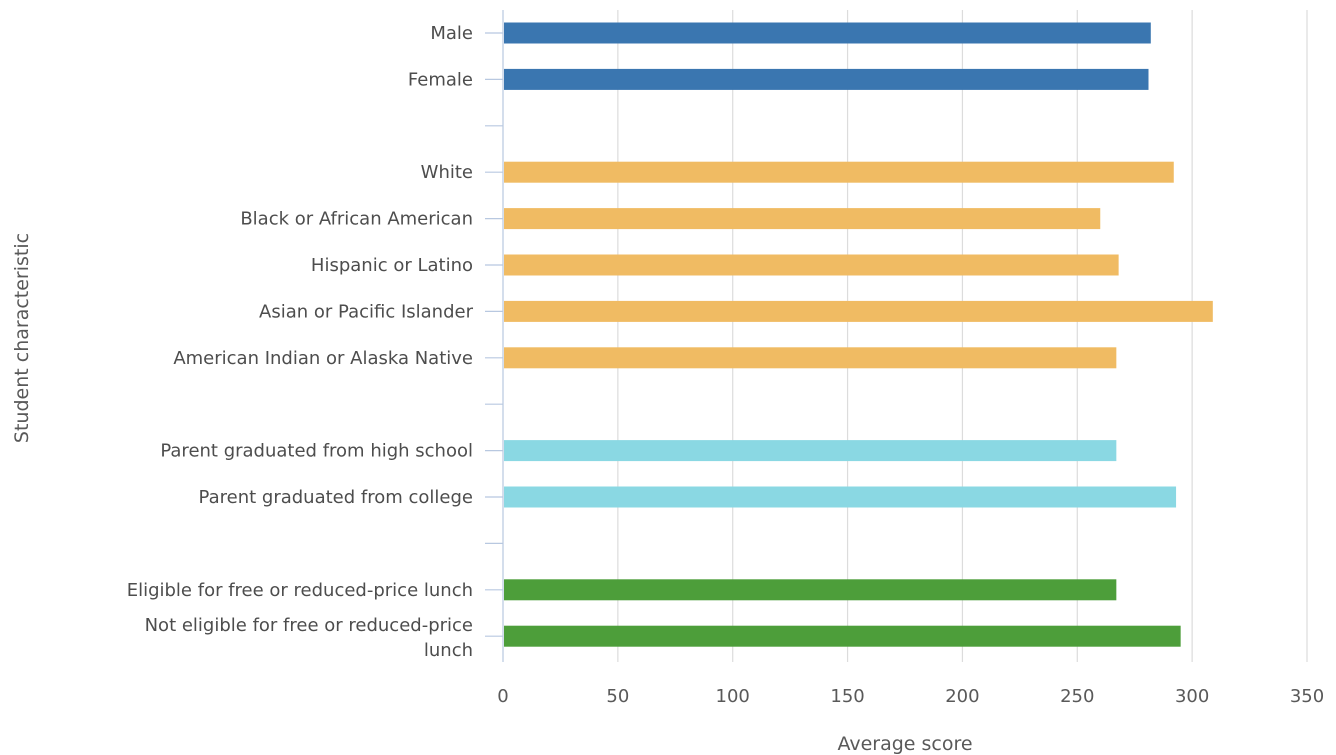 This screenshot has width=1336, height=755. Describe the element at coordinates (392, 265) in the screenshot. I see `category-label: Hispanic or Latino` at that location.